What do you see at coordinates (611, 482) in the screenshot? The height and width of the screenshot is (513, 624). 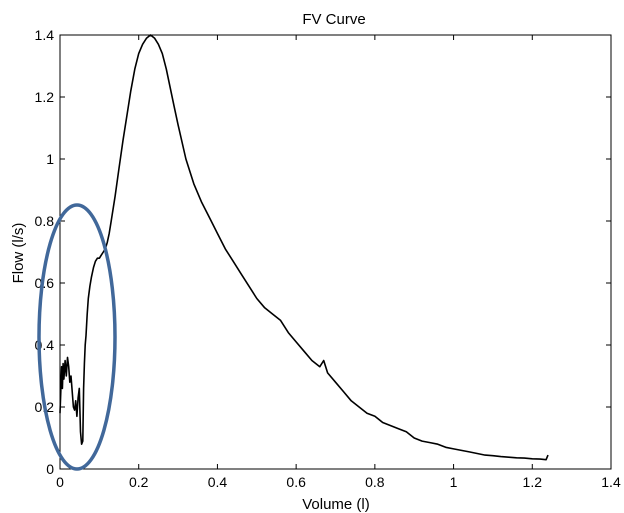 I see `x-tick-label: 1.4` at bounding box center [611, 482].